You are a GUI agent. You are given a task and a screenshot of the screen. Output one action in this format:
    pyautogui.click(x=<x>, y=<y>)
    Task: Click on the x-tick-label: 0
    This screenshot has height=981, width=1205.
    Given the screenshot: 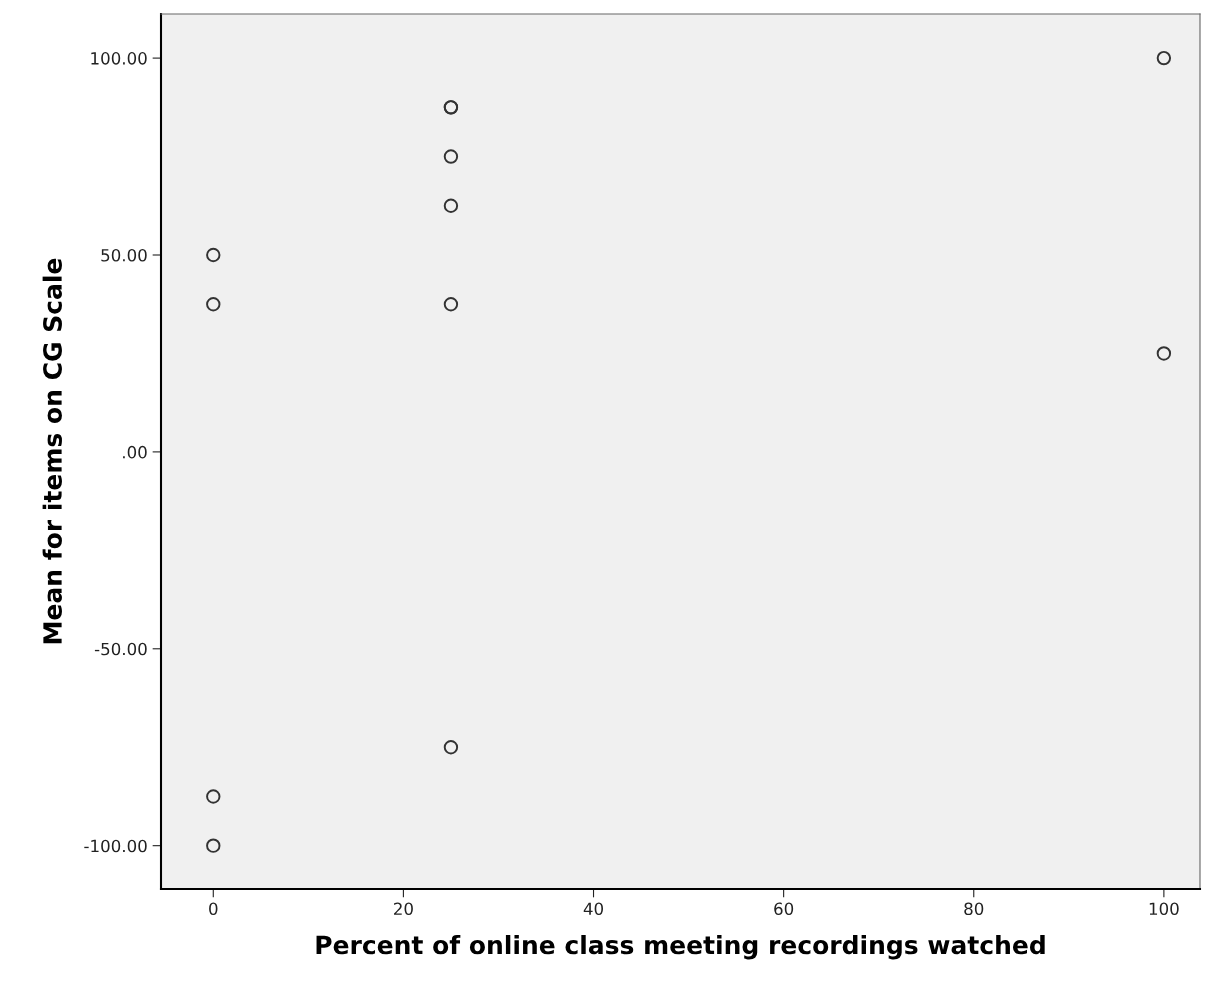 What is the action you would take?
    pyautogui.click(x=213, y=909)
    